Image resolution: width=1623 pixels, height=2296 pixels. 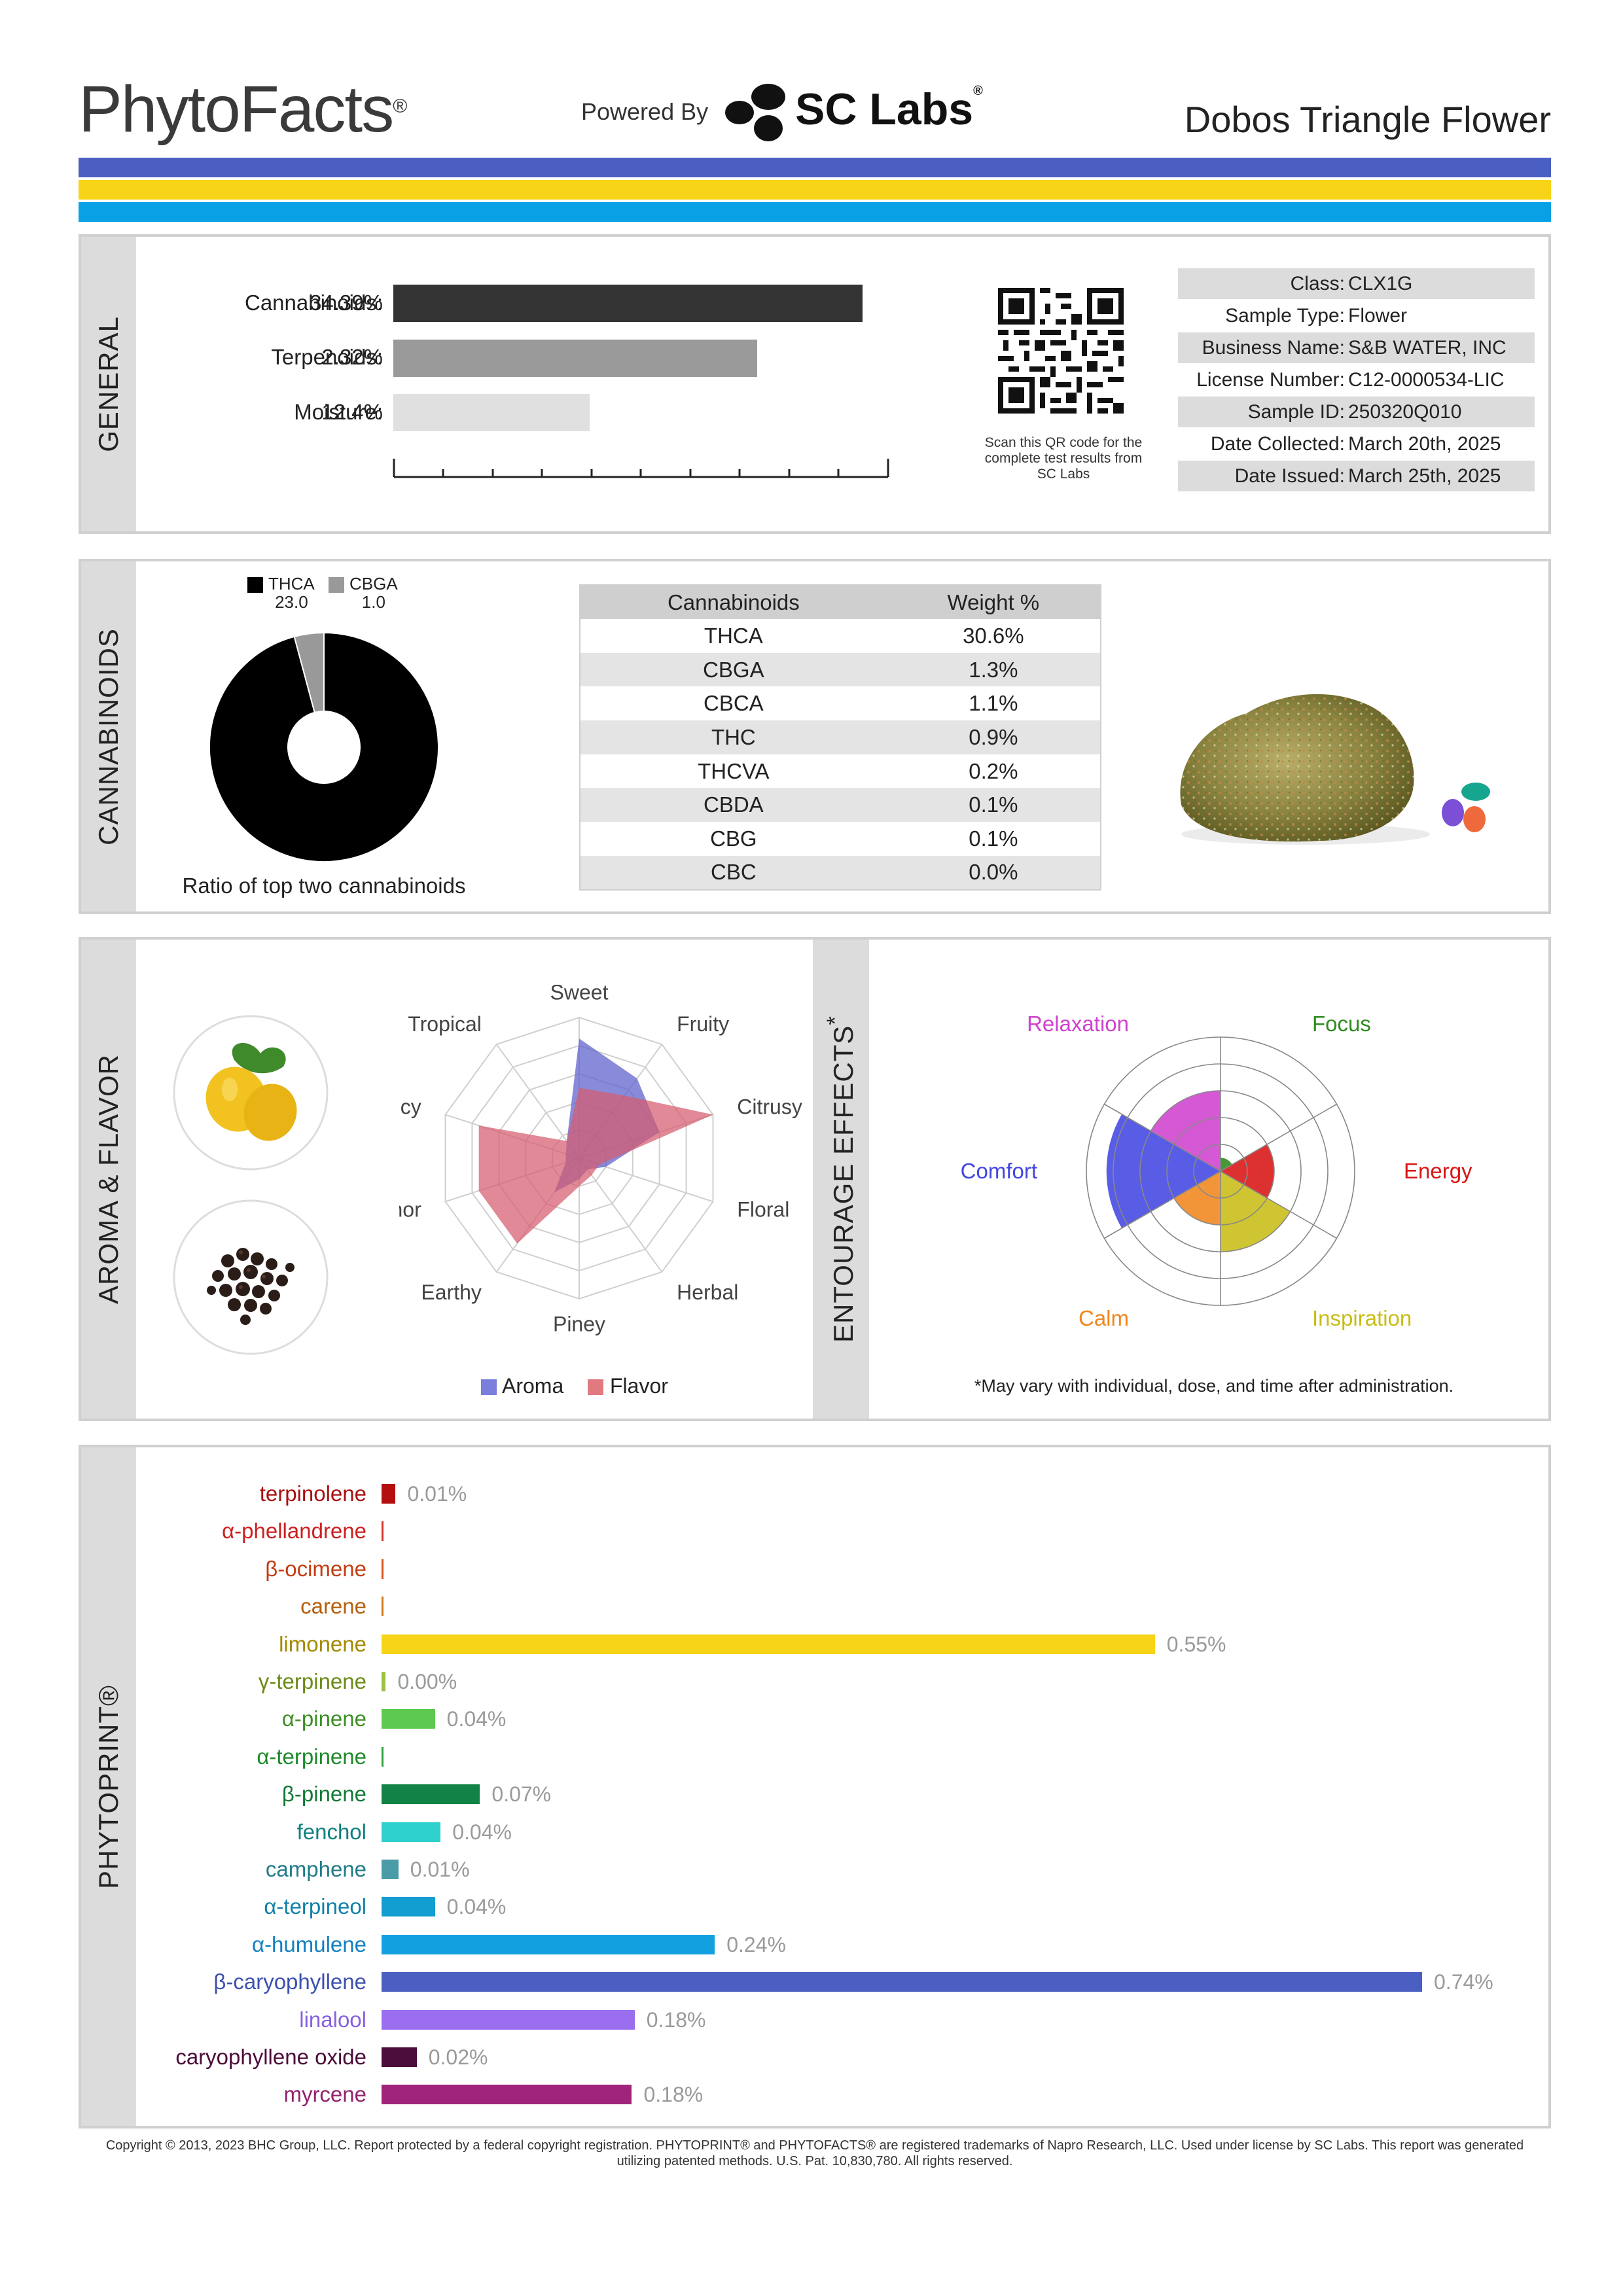 I want to click on asterisk-mark: *, so click(x=835, y=1021).